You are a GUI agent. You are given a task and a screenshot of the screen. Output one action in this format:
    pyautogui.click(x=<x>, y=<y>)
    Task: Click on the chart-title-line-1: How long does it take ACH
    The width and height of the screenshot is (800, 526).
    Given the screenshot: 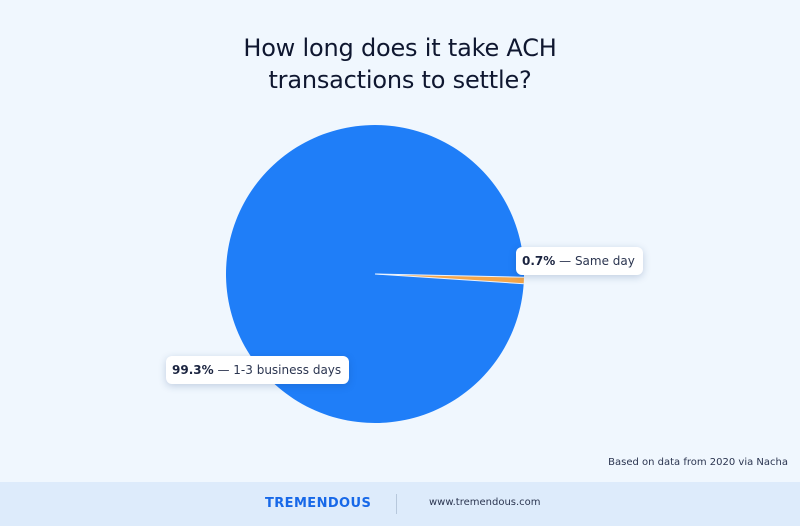 What is the action you would take?
    pyautogui.click(x=400, y=48)
    